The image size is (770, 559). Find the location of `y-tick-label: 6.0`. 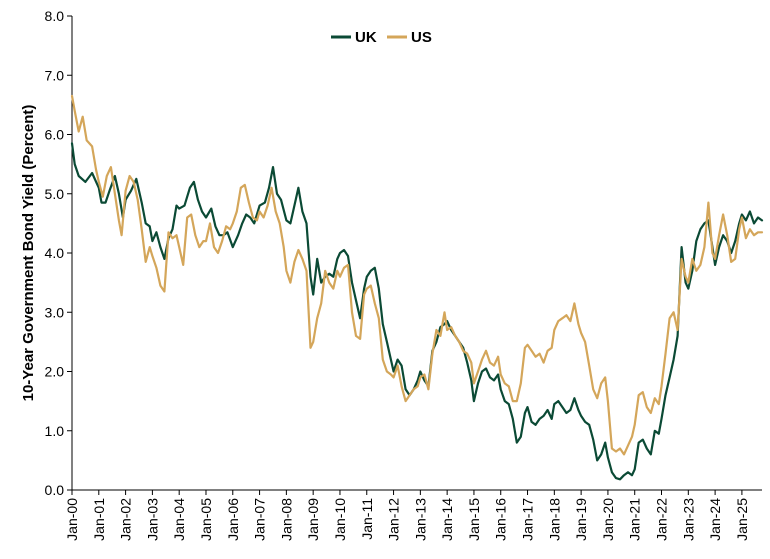

y-tick-label: 6.0 is located at coordinates (55, 135).